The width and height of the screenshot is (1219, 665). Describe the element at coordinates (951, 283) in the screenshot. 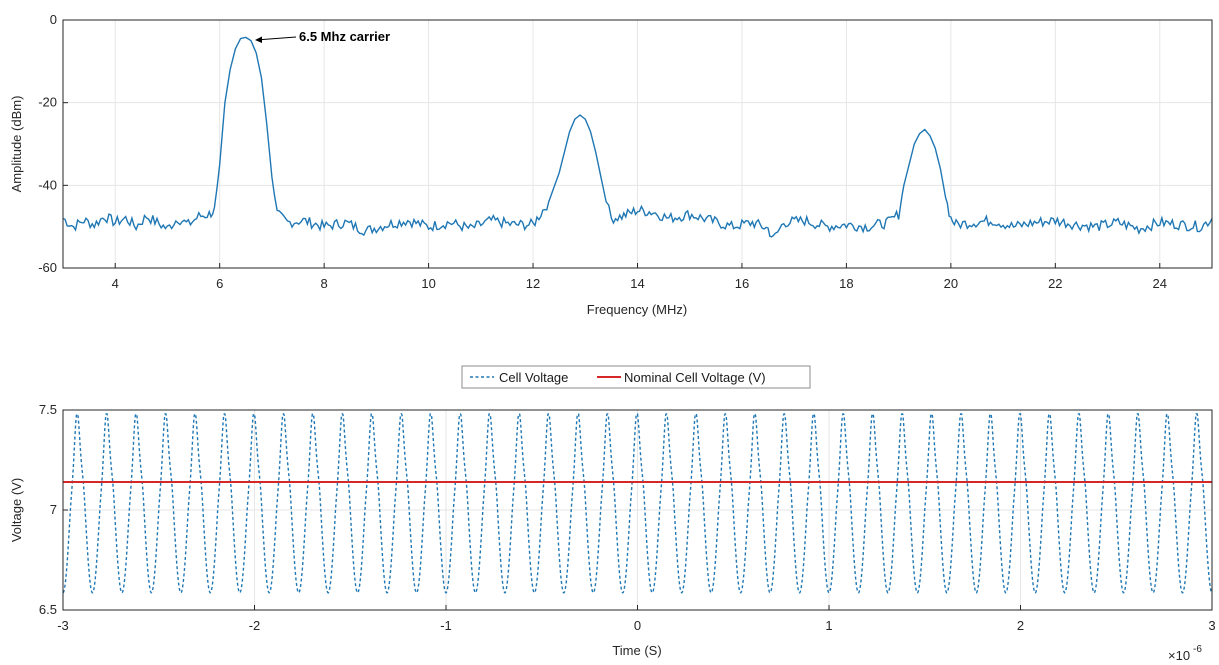

I see `spectrum-x-tick-label: 20` at that location.